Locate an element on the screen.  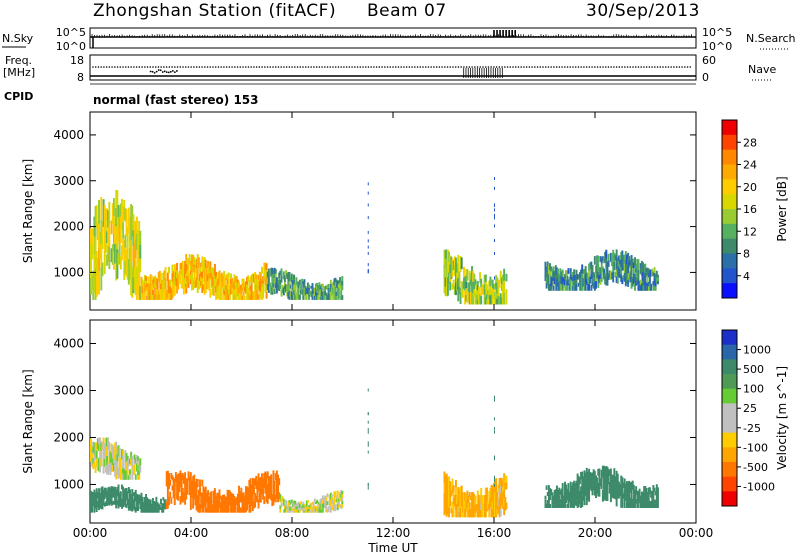
power-colorbar-swatch is located at coordinates (729, 172).